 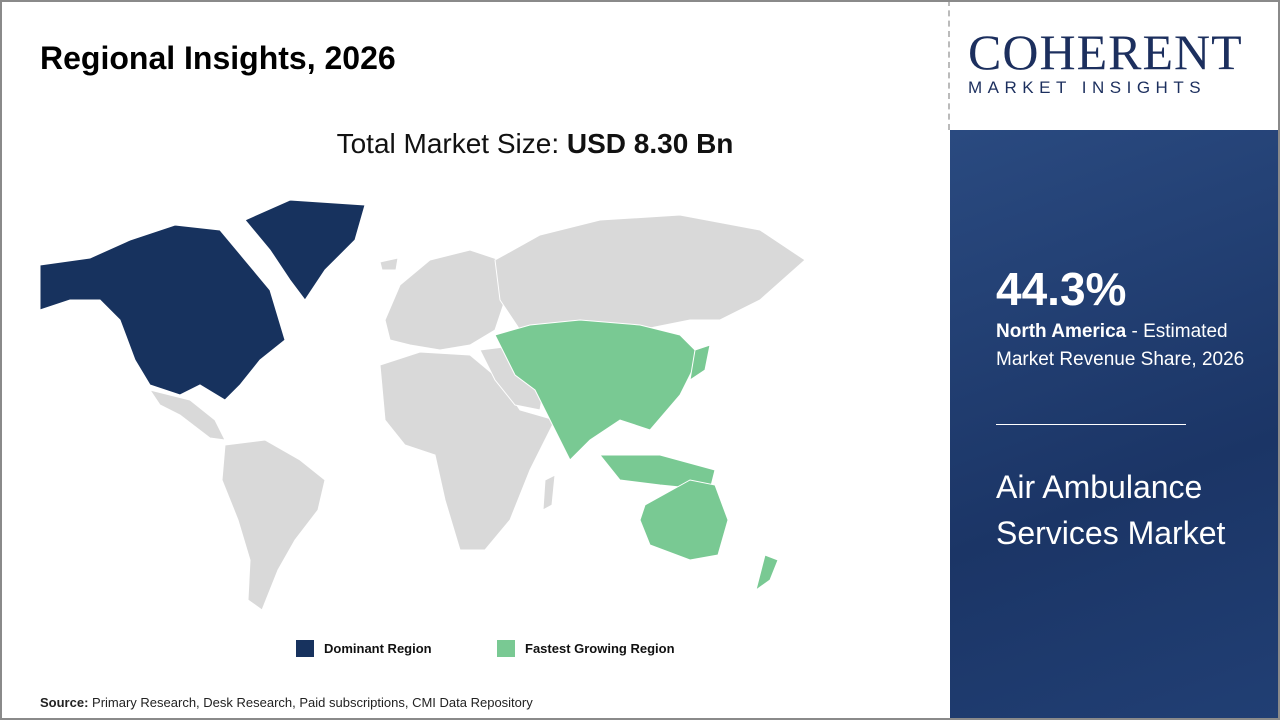 What do you see at coordinates (1061, 331) in the screenshot?
I see `share-region: North America` at bounding box center [1061, 331].